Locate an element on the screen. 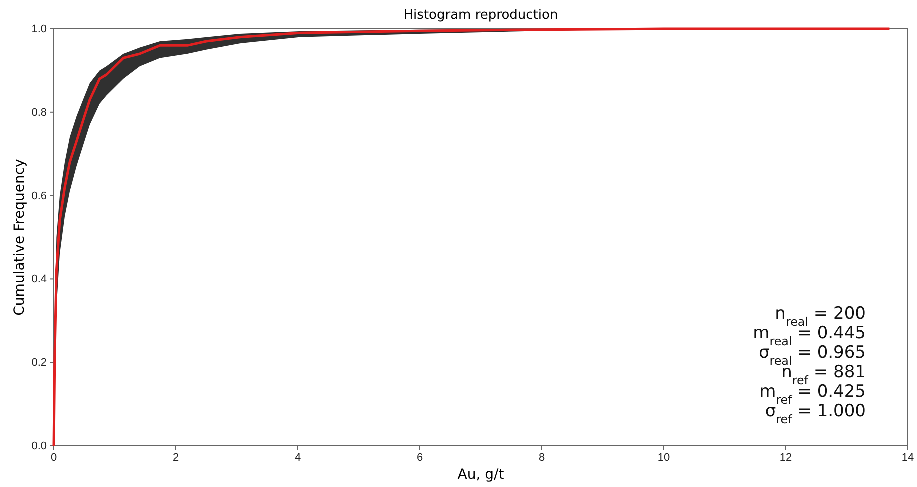 This screenshot has height=487, width=917. x-tick-label: 14 is located at coordinates (908, 458).